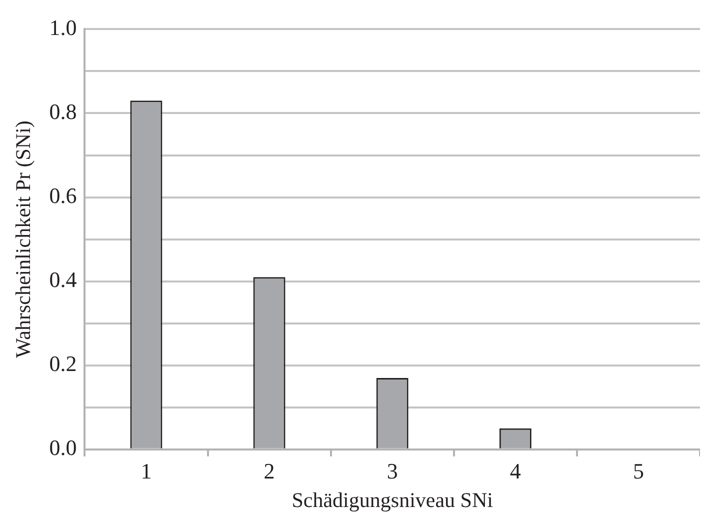 The width and height of the screenshot is (708, 526). Describe the element at coordinates (63, 27) in the screenshot. I see `y-tick-label: 1.0` at that location.